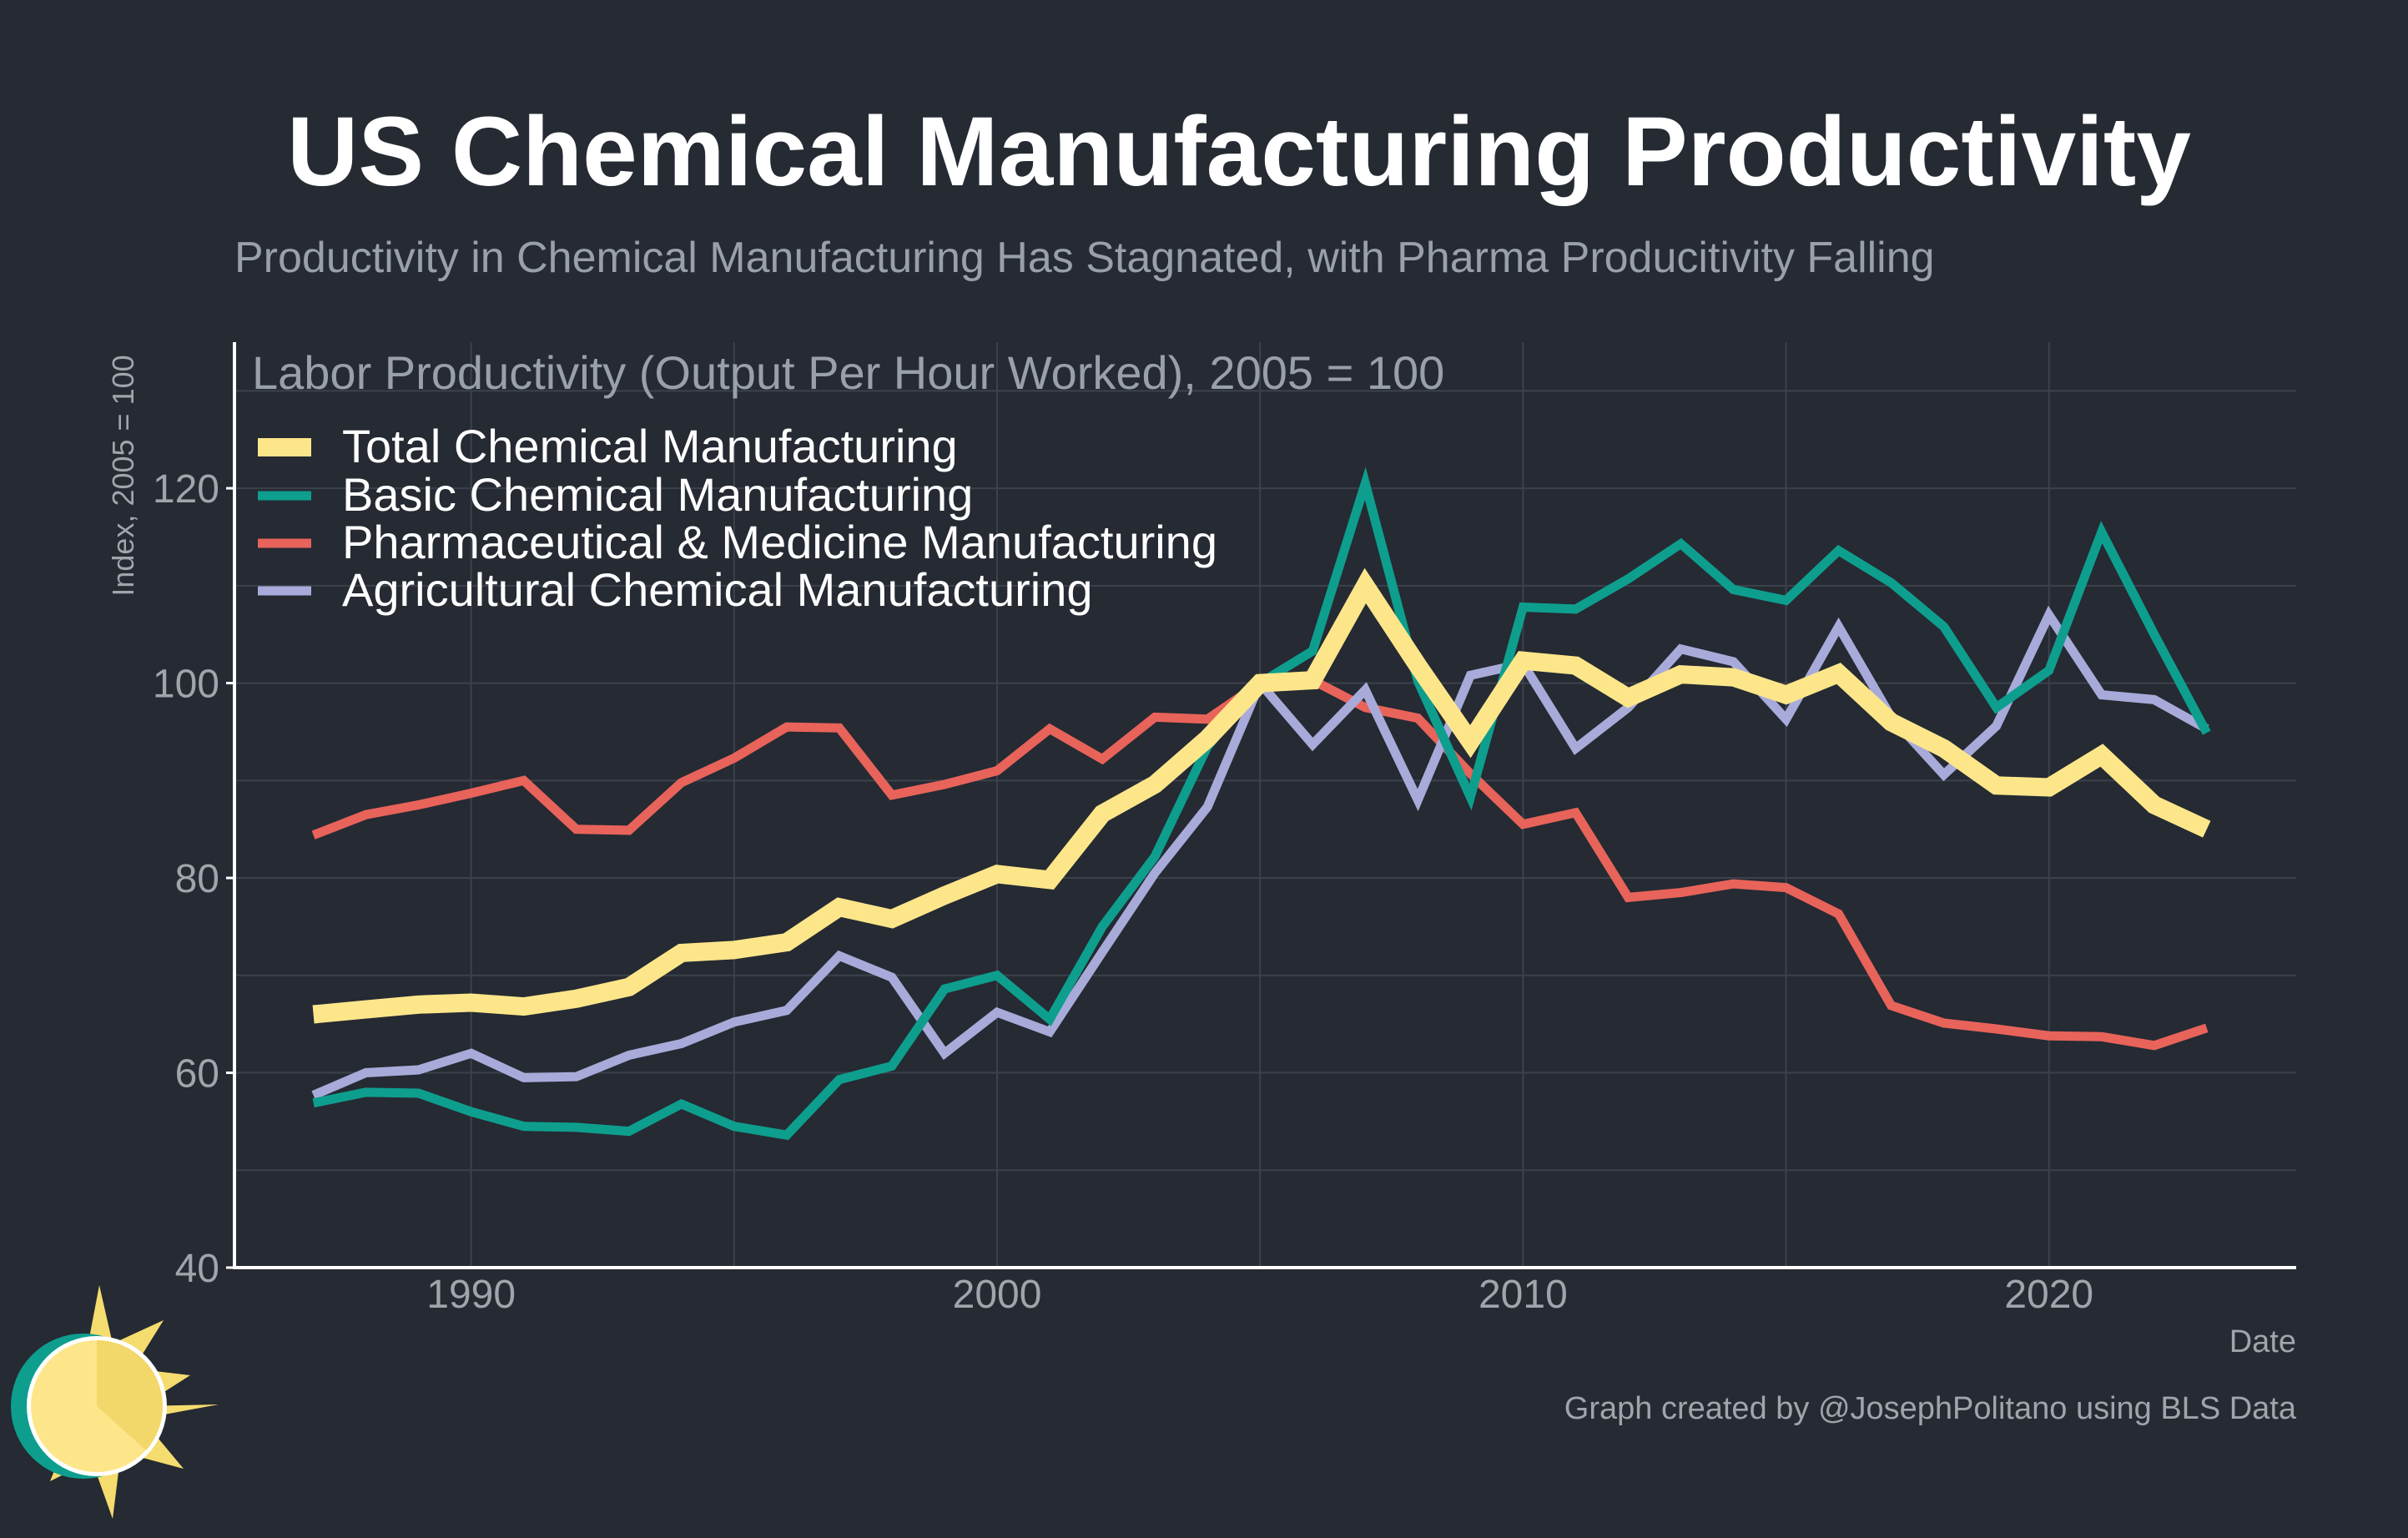  I want to click on legend-item-total: Total Chemical Manufacturing, so click(608, 446).